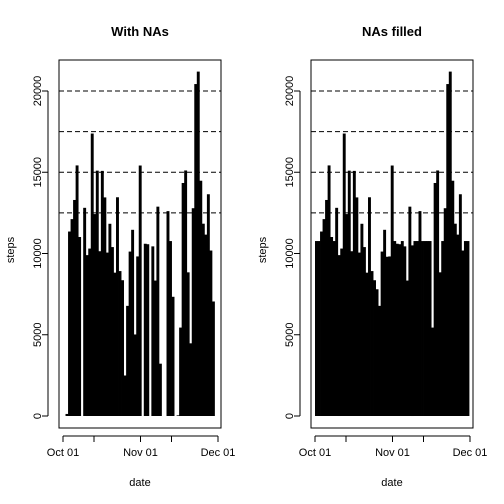  What do you see at coordinates (38, 416) in the screenshot?
I see `y-tick-label: 0` at bounding box center [38, 416].